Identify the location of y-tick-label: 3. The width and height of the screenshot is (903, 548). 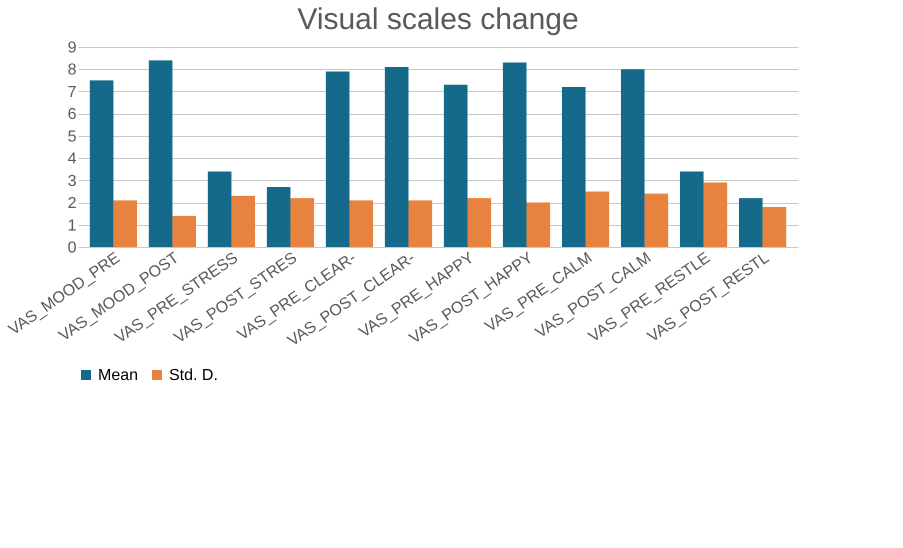
(72, 181).